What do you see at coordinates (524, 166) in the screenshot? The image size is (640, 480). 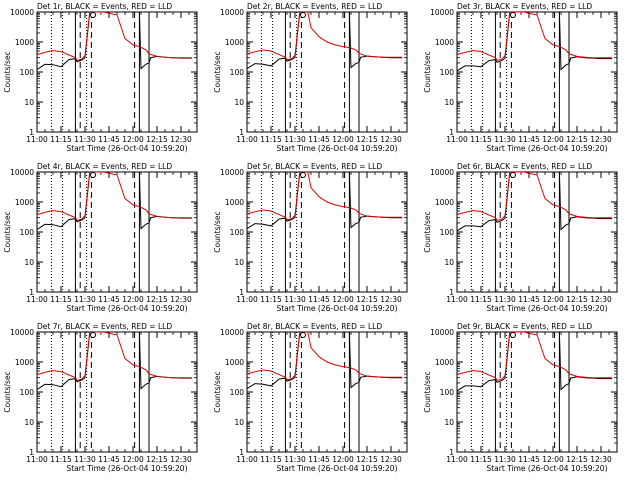 I see `panel-title: Det 6r, BLACK = Events, RED = LLD` at bounding box center [524, 166].